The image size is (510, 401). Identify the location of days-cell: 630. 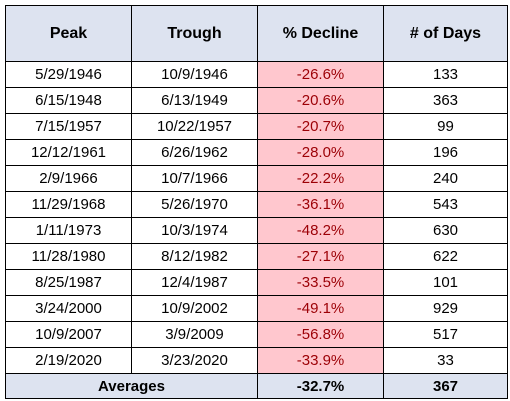
(445, 230).